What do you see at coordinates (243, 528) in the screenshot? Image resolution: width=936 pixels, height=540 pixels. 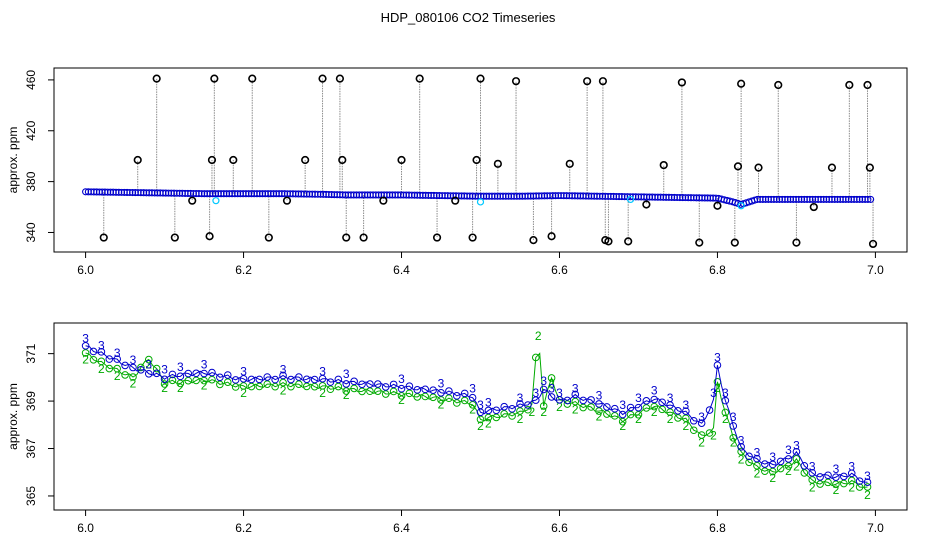 I see `x-tick-label: 6.2` at bounding box center [243, 528].